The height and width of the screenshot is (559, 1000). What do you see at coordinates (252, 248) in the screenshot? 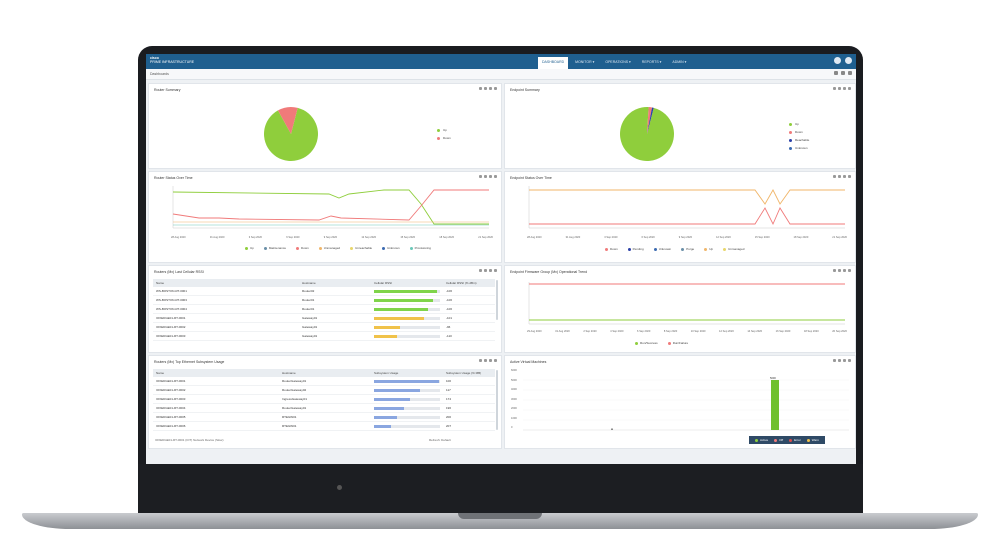
I see `legend-label: Up` at bounding box center [252, 248].